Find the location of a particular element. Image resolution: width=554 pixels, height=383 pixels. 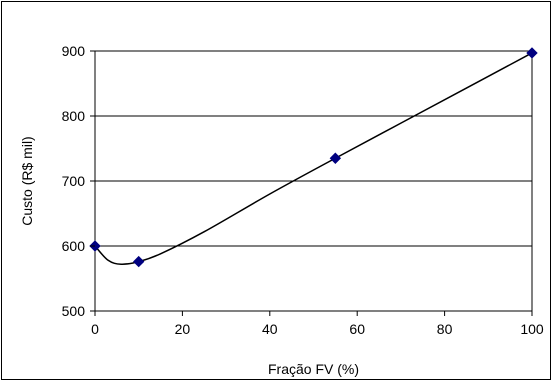

y-tick-label-700: 700 is located at coordinates (74, 181).